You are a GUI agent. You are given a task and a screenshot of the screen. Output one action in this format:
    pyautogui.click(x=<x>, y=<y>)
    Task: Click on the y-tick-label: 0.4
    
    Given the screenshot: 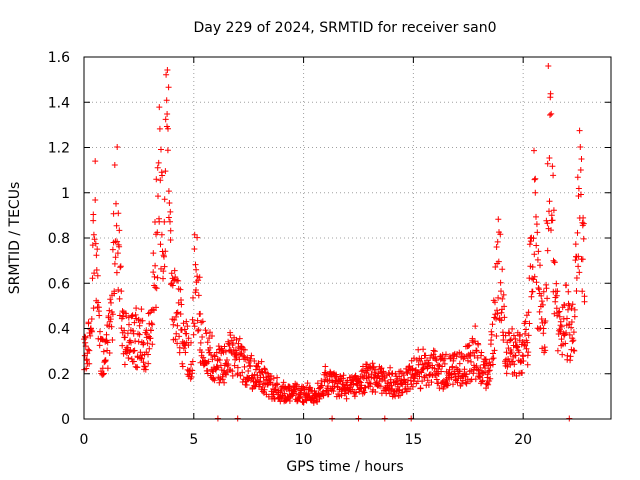 What is the action you would take?
    pyautogui.click(x=59, y=330)
    